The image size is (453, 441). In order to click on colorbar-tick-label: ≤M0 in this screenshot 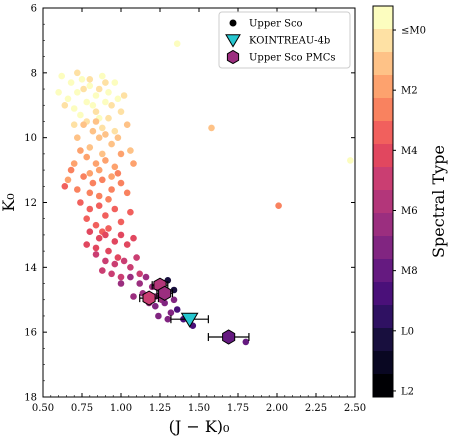, I will do `click(413, 31)`.